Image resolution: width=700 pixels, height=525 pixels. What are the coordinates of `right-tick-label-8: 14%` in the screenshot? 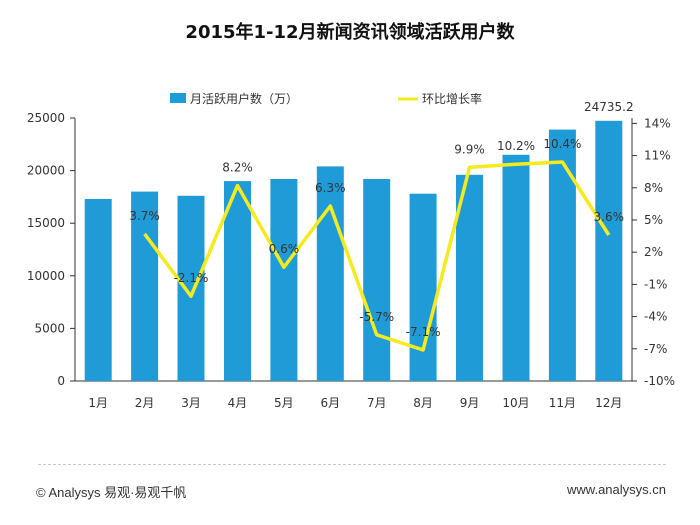 It's located at (657, 123).